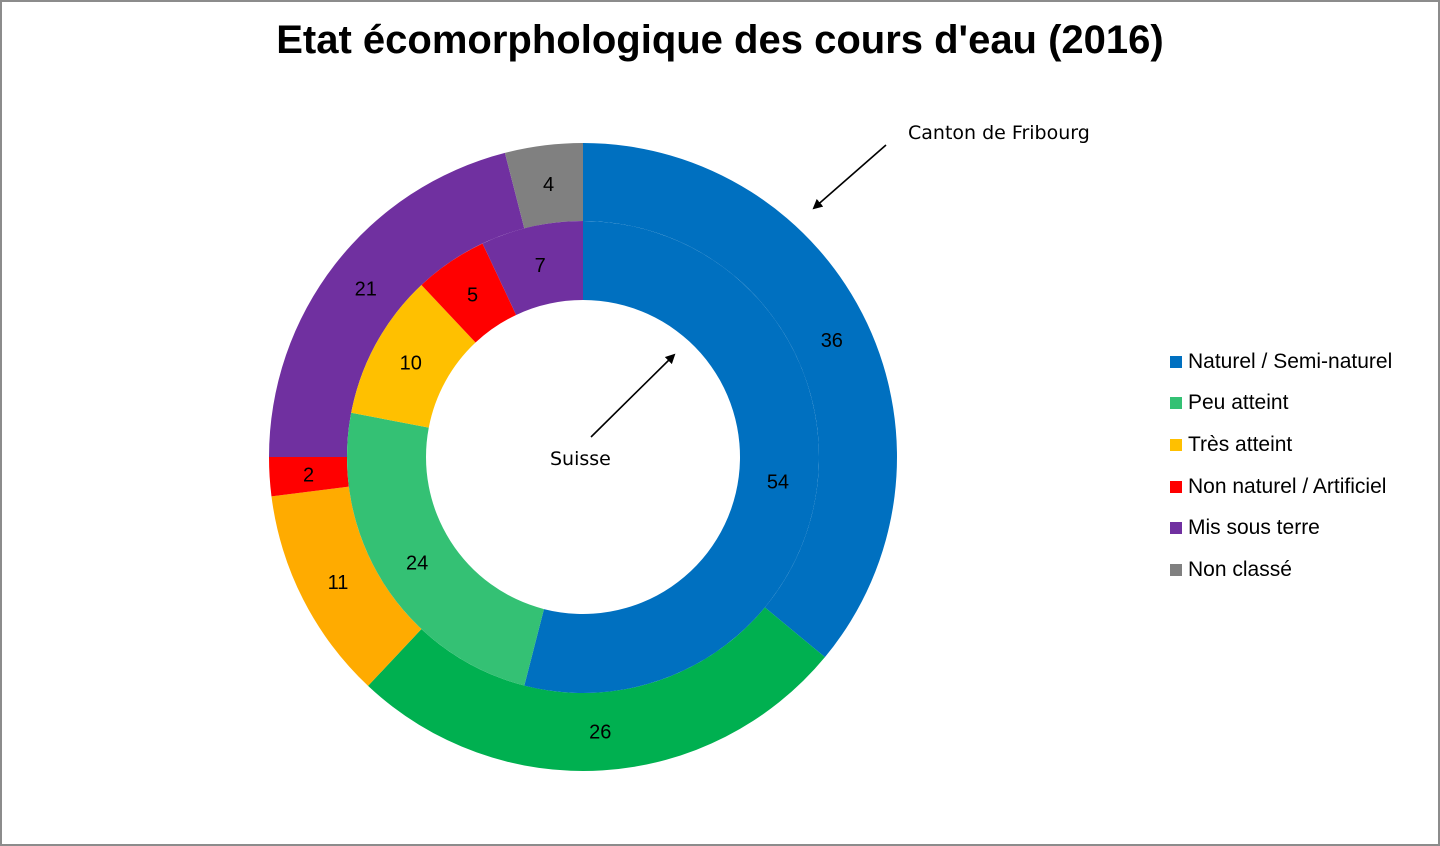  I want to click on legend-item-mis-sous-terre: Mis sous terre, so click(1281, 528).